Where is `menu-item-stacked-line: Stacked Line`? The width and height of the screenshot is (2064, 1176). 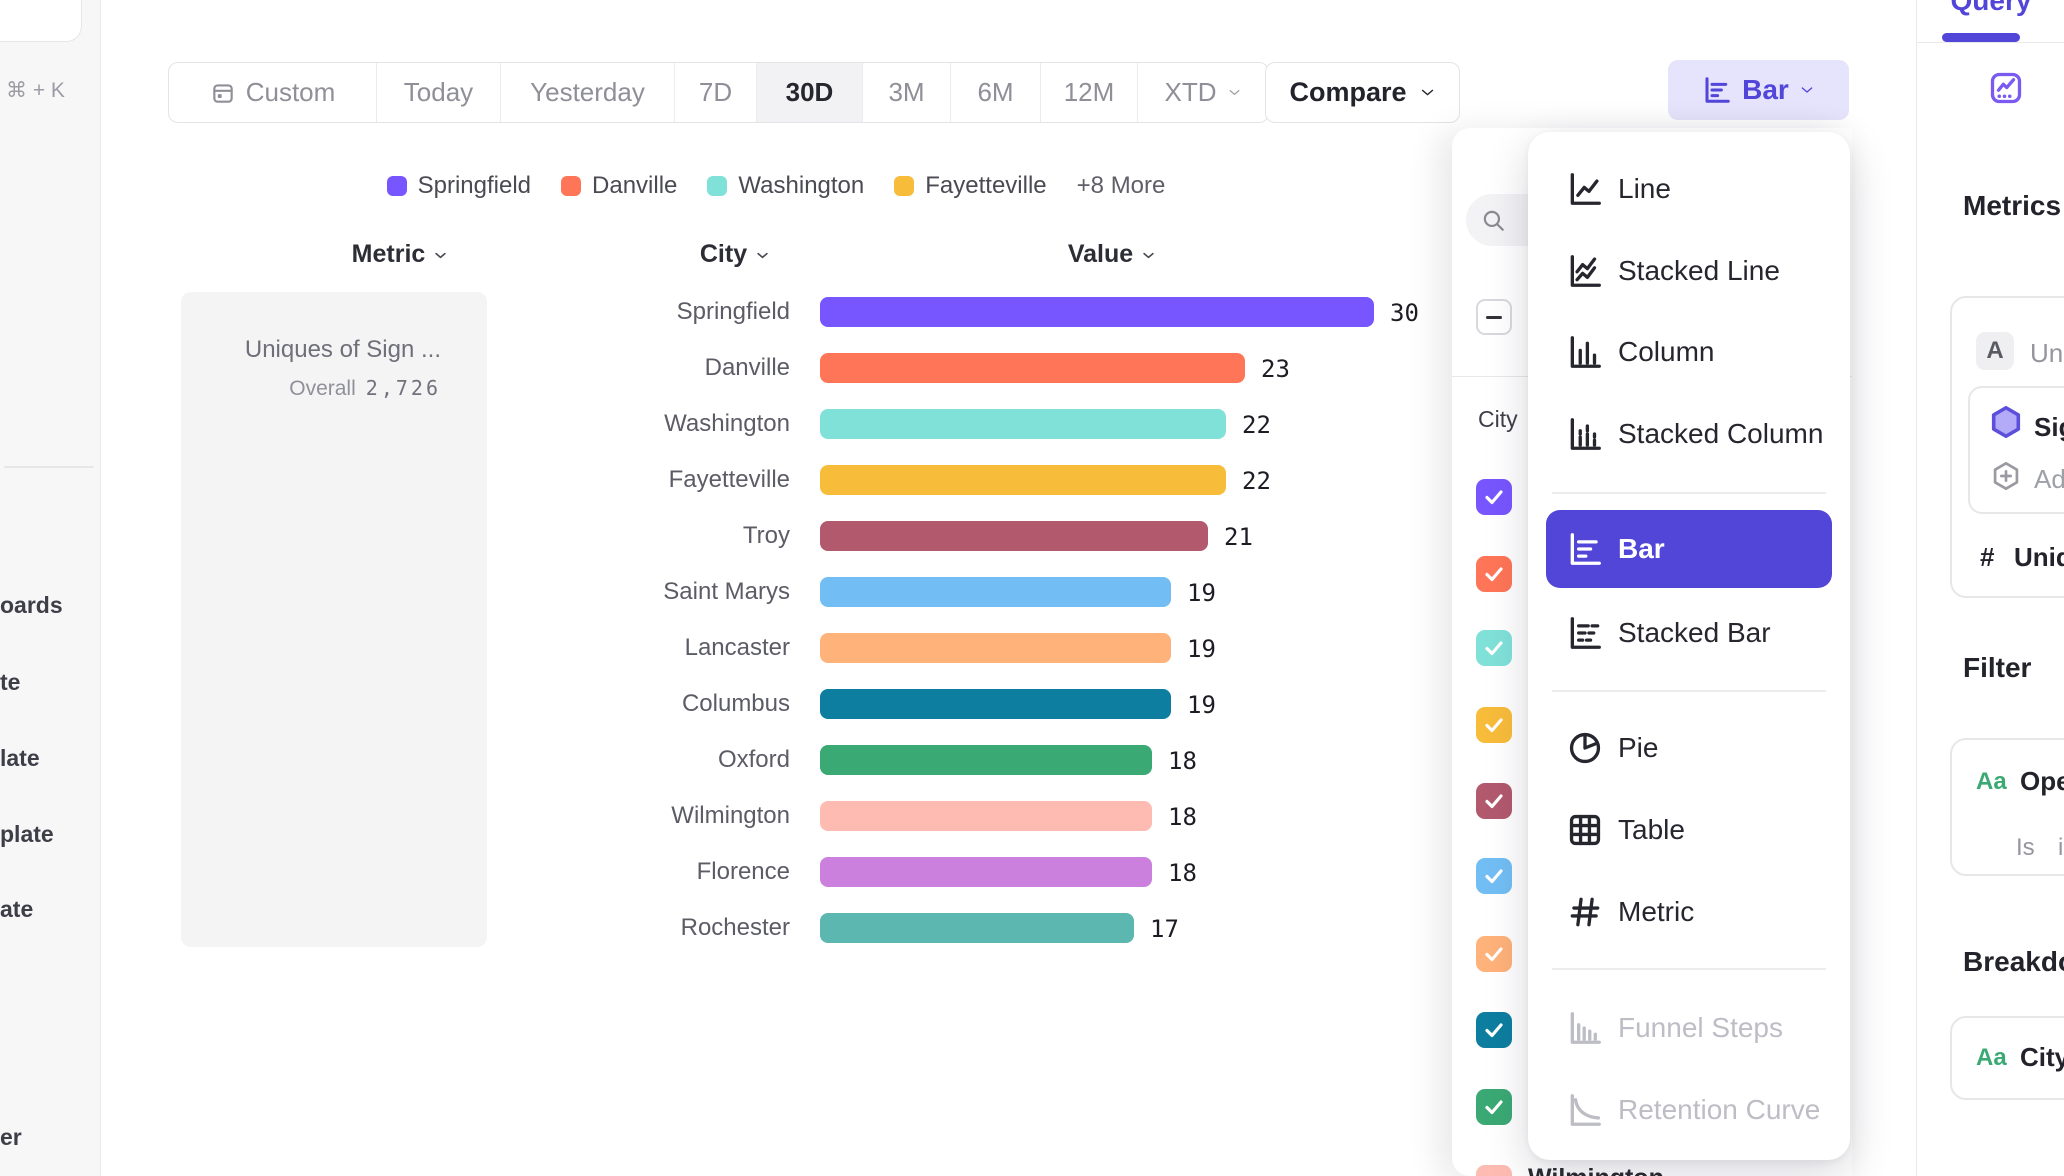 menu-item-stacked-line: Stacked Line is located at coordinates (1689, 271).